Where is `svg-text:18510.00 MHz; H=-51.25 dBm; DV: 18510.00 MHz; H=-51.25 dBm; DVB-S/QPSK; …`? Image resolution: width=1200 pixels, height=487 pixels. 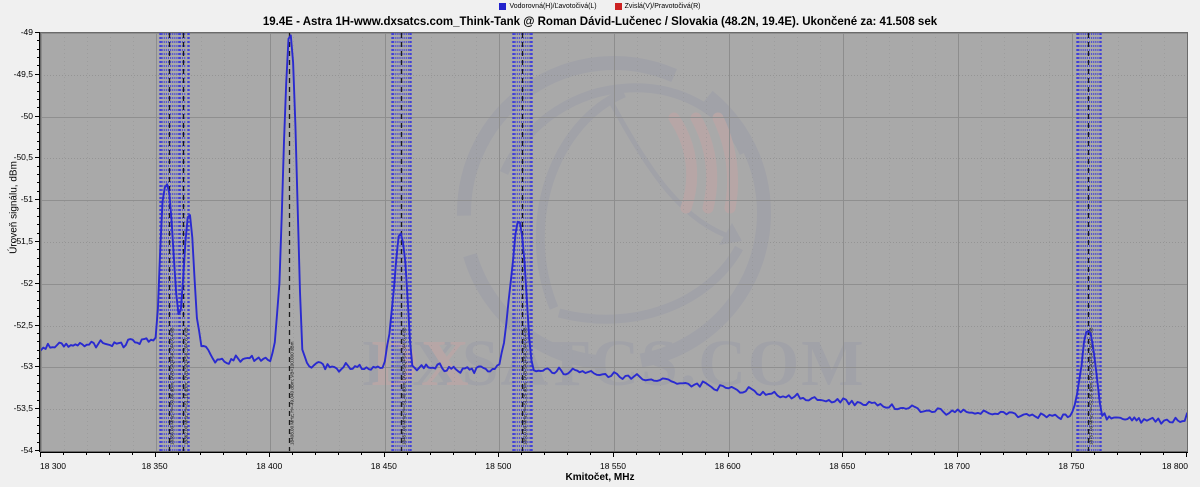 svg-text:18510.00 MHz; H=-51.25 dBm; DV: 18510.00 MHz; H=-51.25 dBm; DVB-S/QPSK; … is located at coordinates (525, 386).